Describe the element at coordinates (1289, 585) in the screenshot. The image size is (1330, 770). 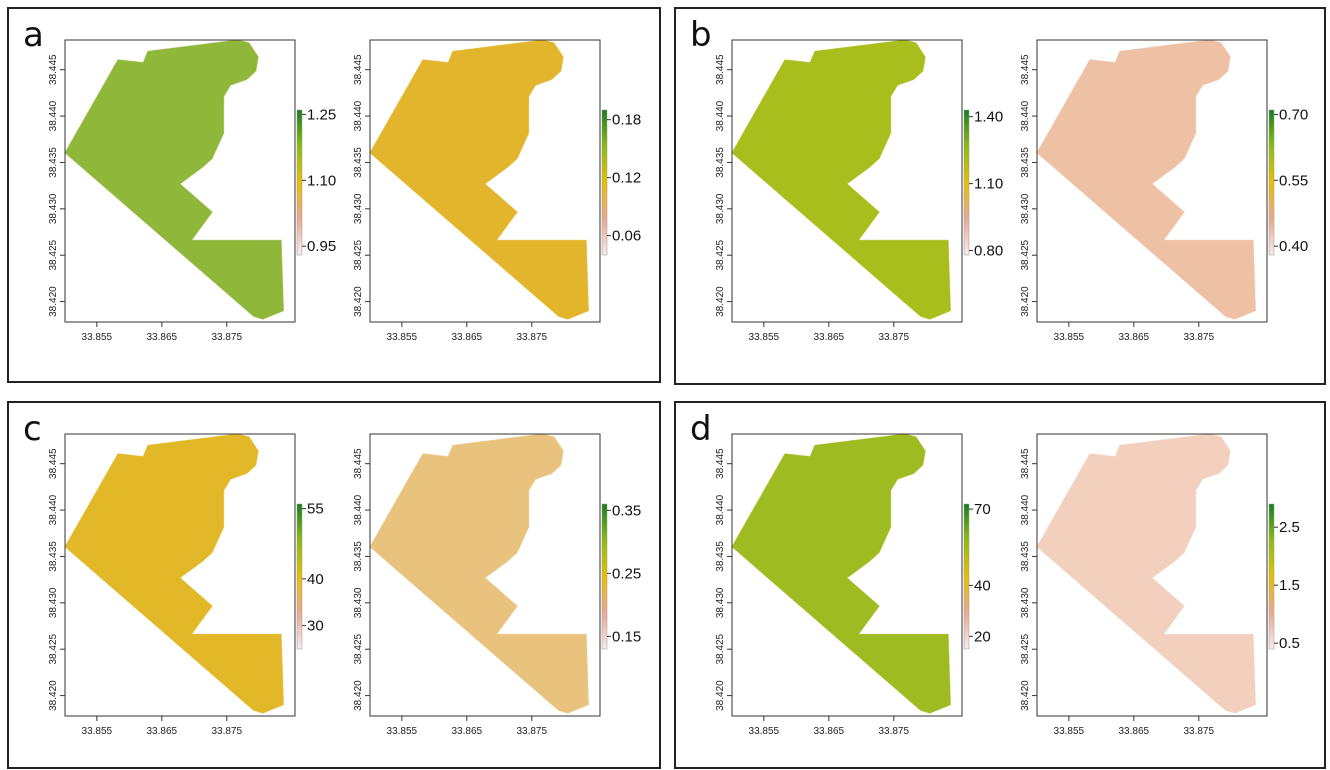
I see `colorbar-tick-label: 1.5` at that location.